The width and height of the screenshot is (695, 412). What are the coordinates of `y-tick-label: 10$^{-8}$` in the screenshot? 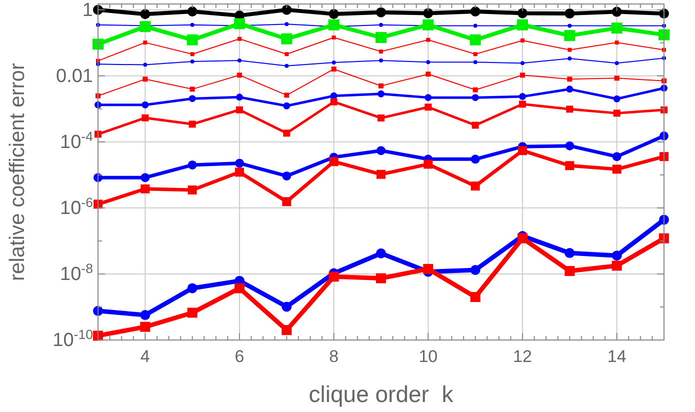 It's located at (76, 272).